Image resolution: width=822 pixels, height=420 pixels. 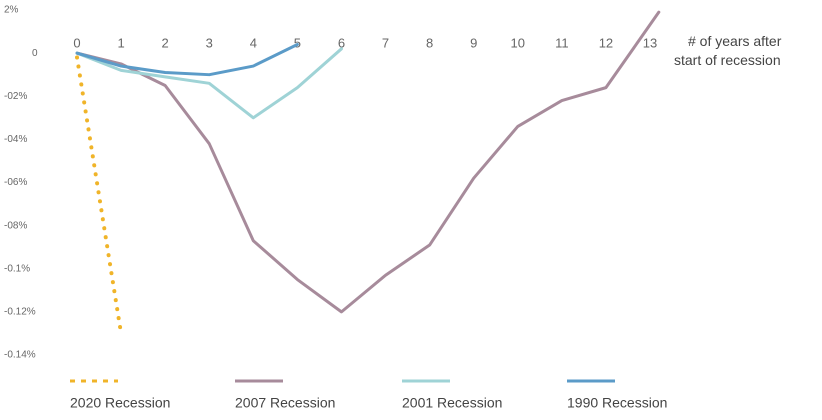 What do you see at coordinates (11, 10) in the screenshot?
I see `y-tick-label: 2%` at bounding box center [11, 10].